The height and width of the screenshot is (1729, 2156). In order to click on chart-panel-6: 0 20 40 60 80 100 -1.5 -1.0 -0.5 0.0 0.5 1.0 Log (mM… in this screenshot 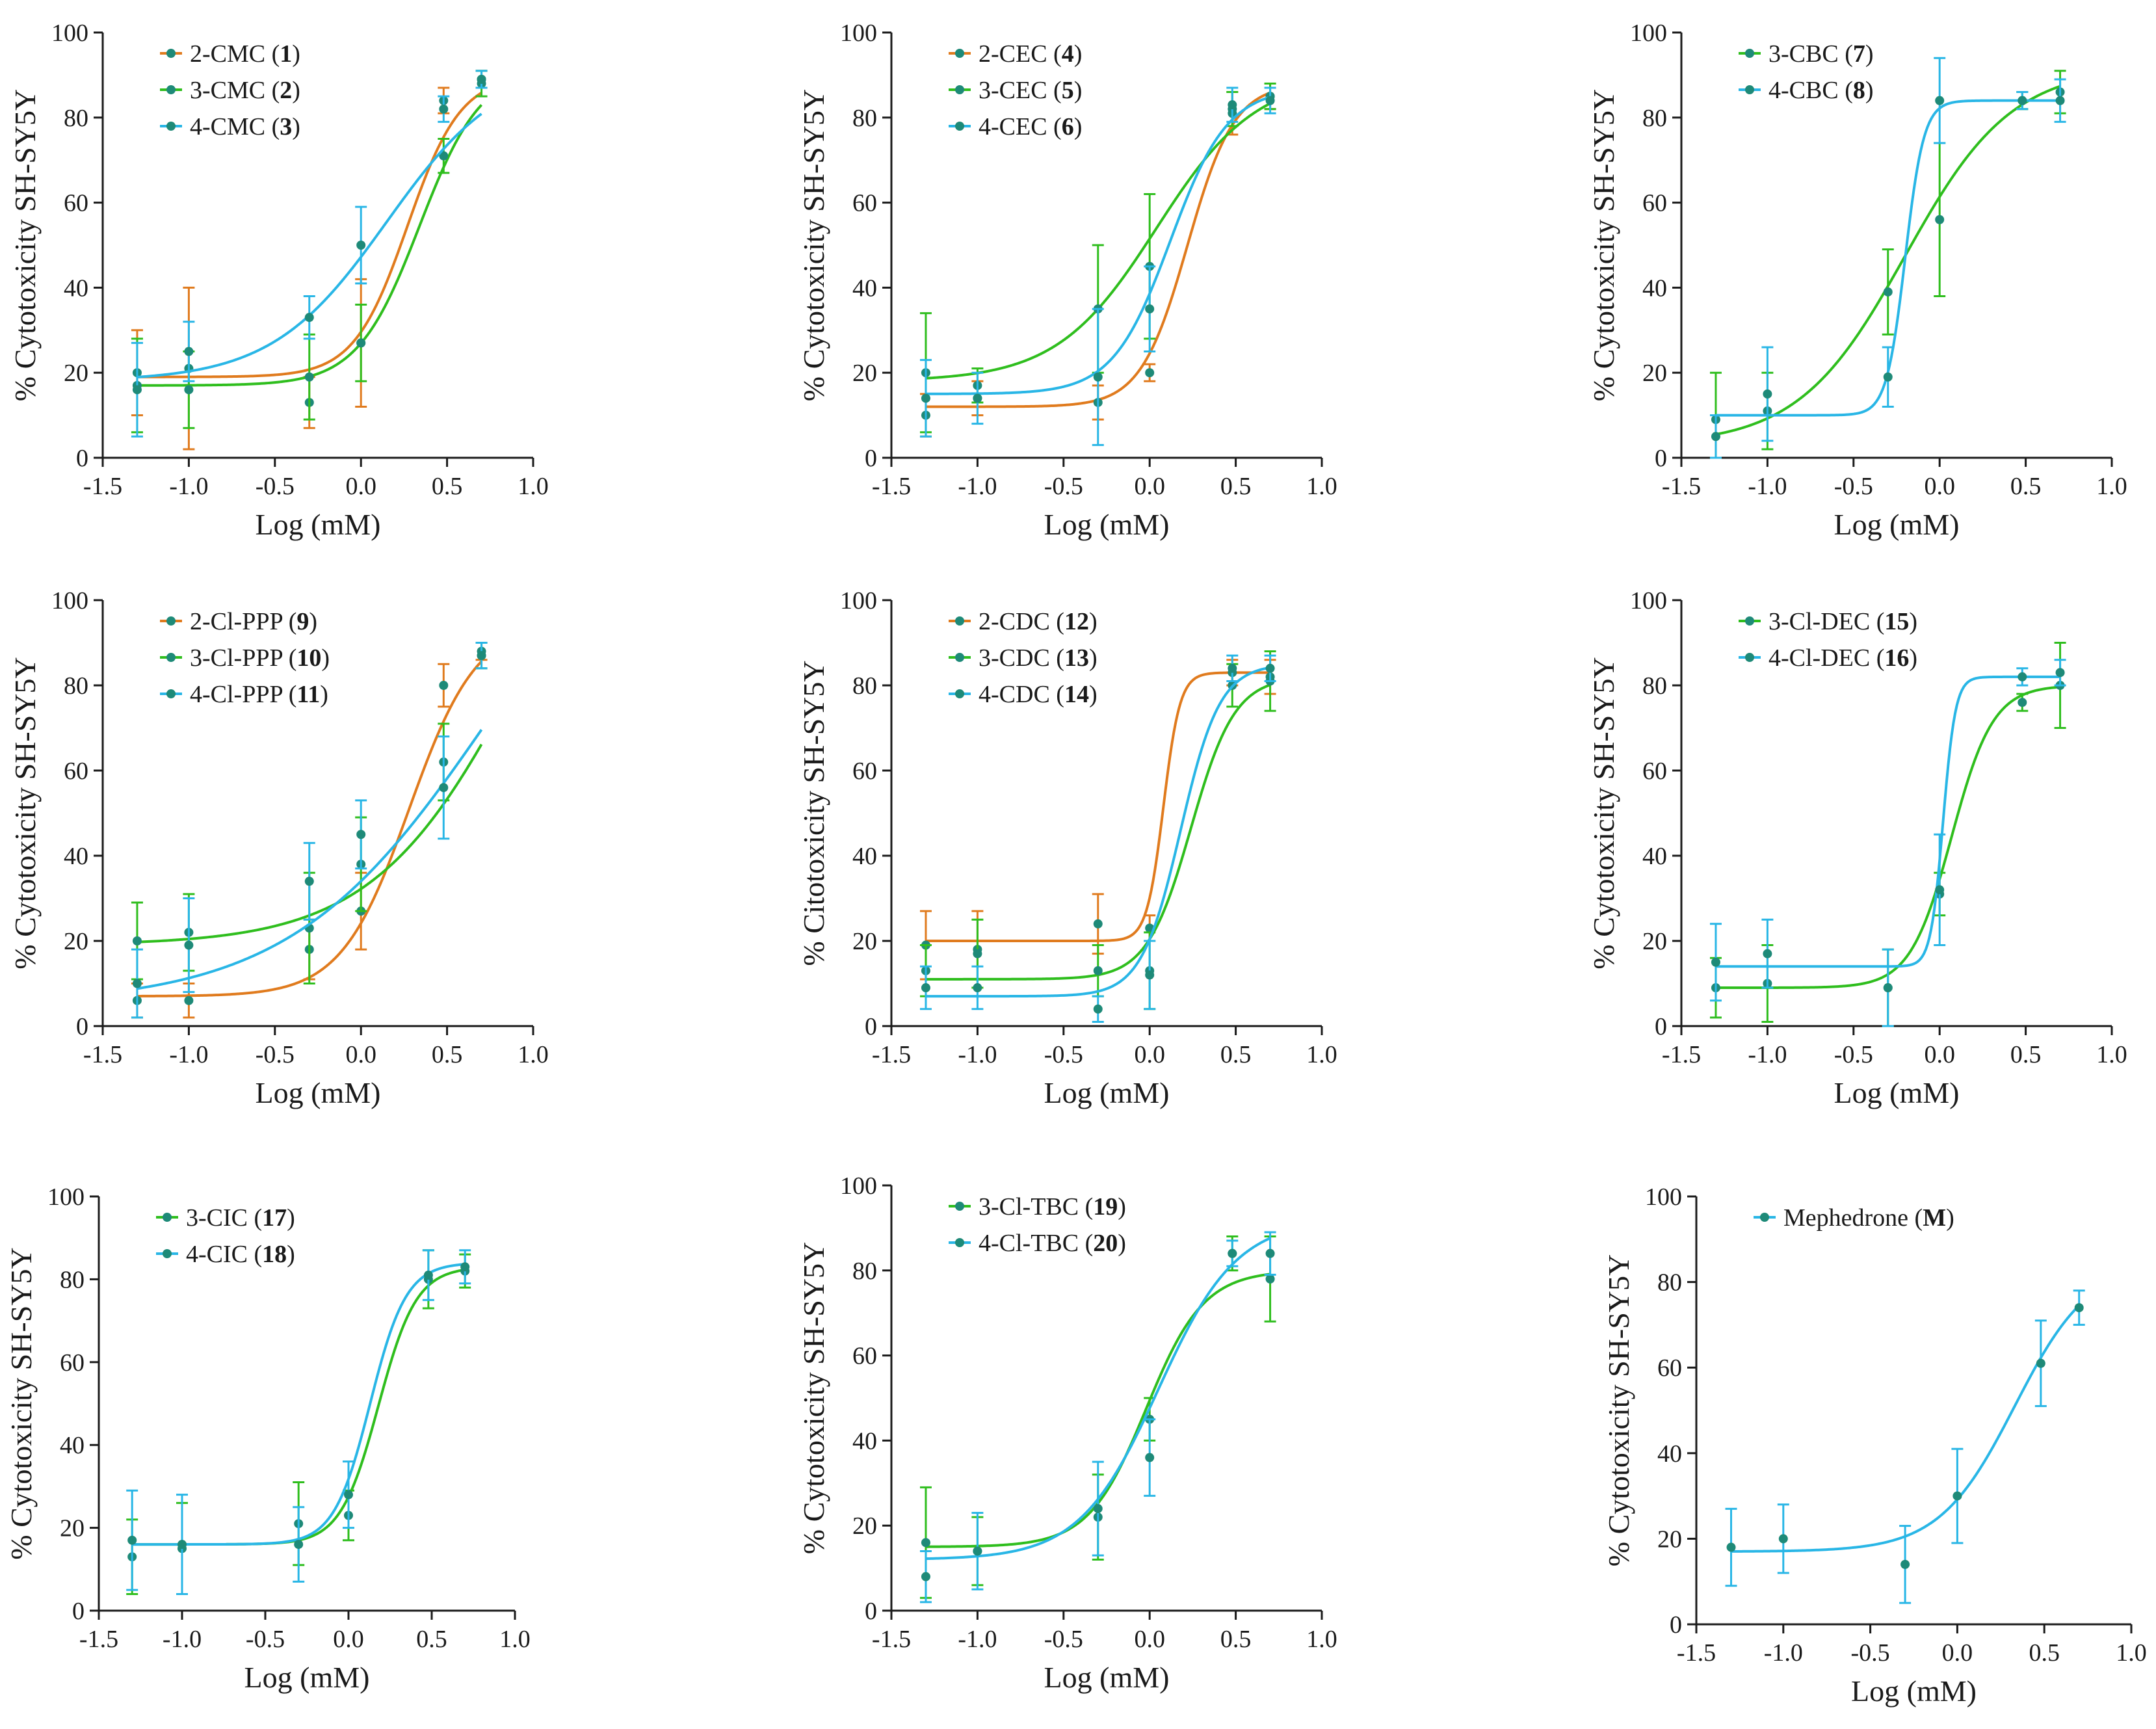, I will do `click(1857, 848)`.